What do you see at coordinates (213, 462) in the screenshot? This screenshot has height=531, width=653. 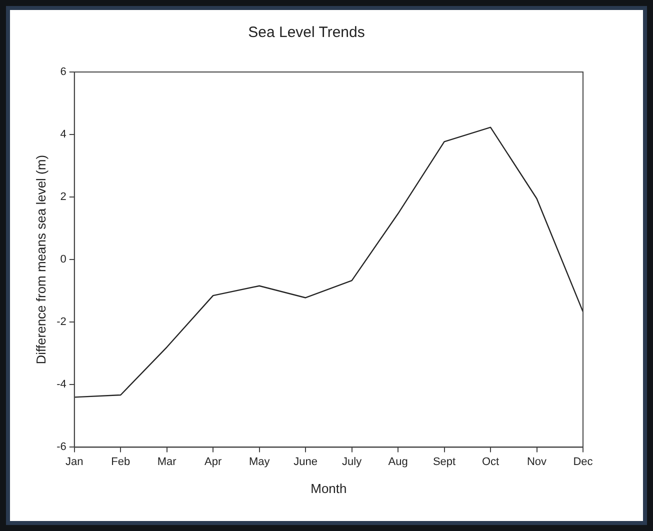 I see `x-tick-label: Apr` at bounding box center [213, 462].